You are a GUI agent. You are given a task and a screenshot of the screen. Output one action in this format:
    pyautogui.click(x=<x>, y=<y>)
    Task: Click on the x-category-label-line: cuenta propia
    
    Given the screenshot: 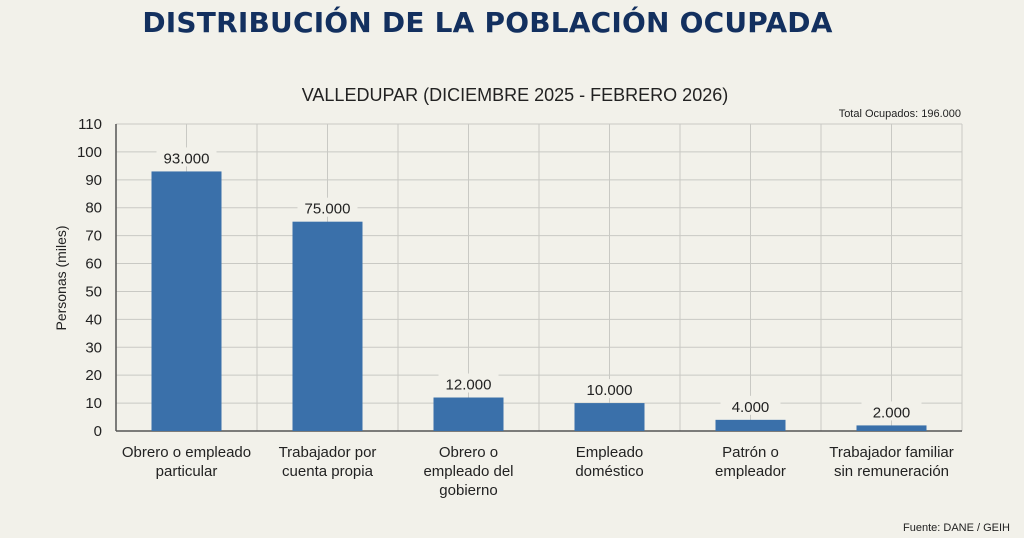 What is the action you would take?
    pyautogui.click(x=328, y=471)
    